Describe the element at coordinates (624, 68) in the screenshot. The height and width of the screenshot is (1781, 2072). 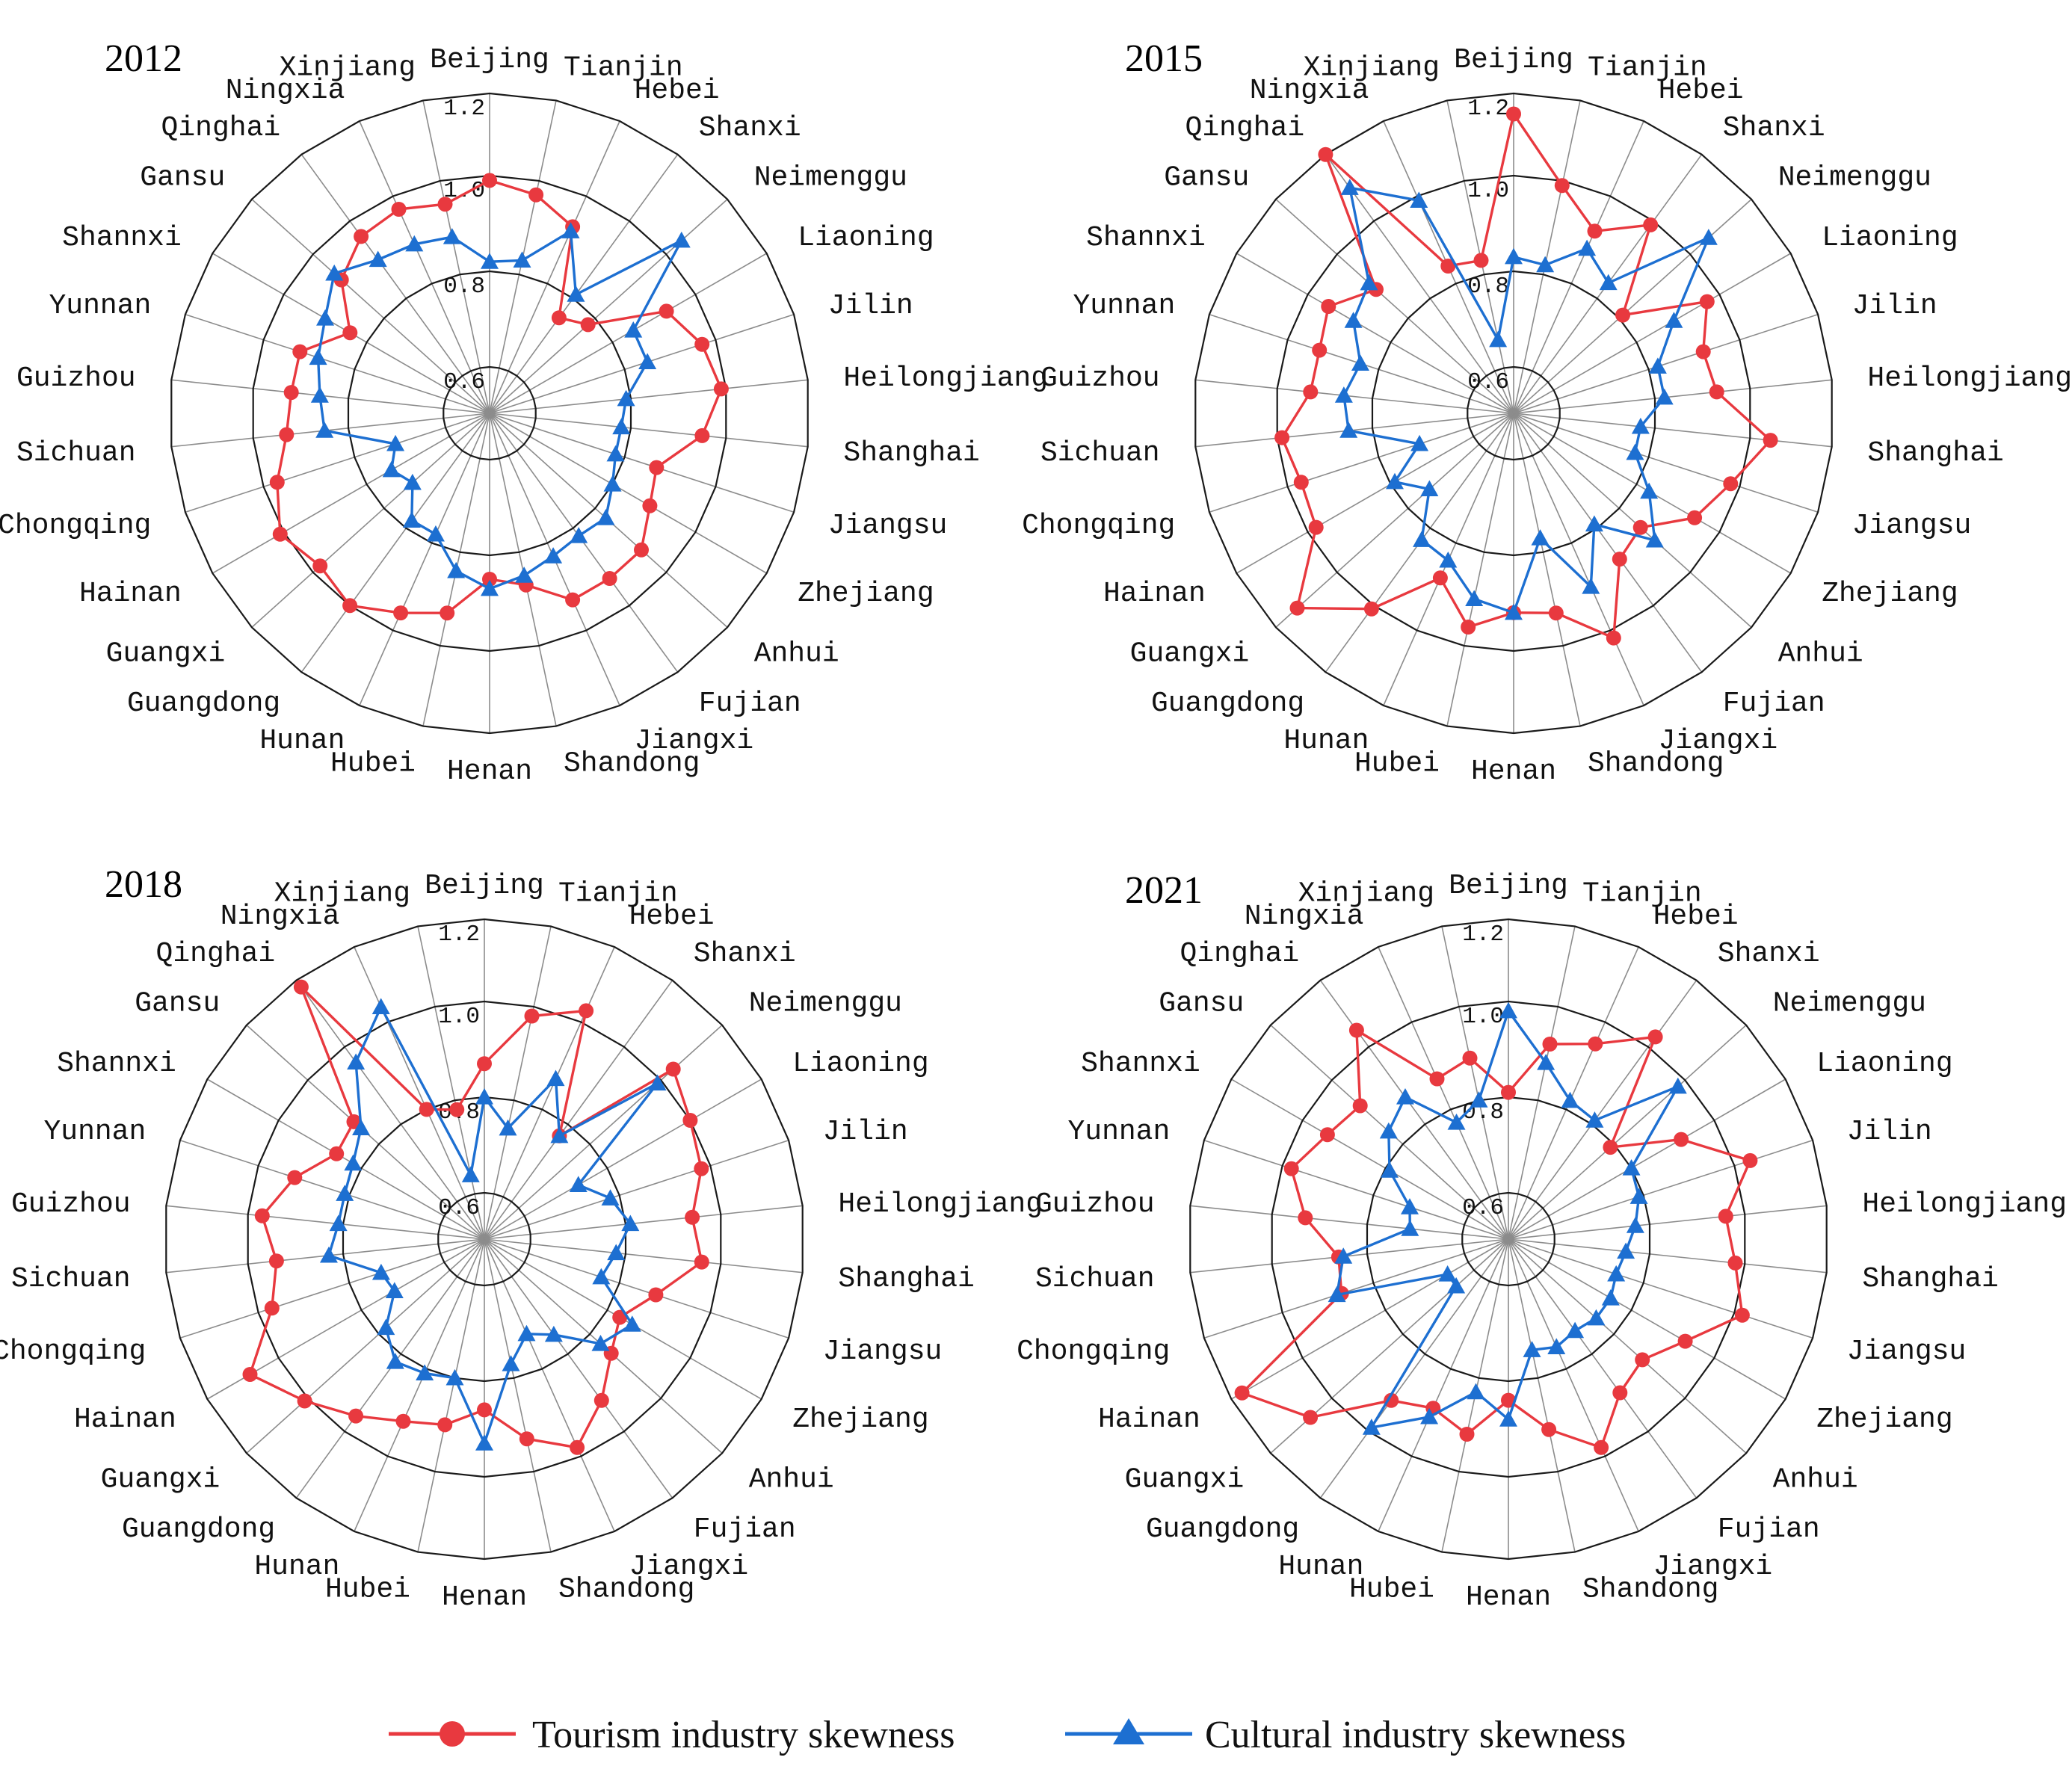
I see `category-label: Tianjin` at that location.